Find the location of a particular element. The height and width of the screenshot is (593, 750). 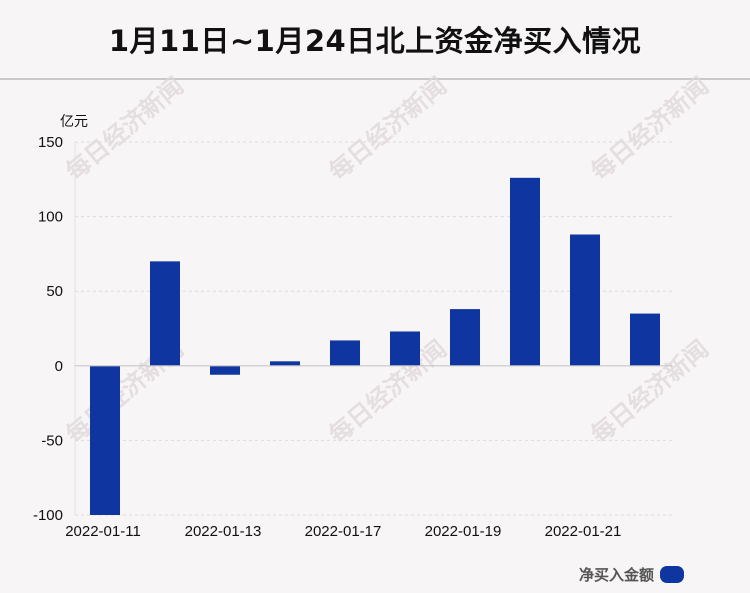

y-tick-label-3: 0 is located at coordinates (59, 366).